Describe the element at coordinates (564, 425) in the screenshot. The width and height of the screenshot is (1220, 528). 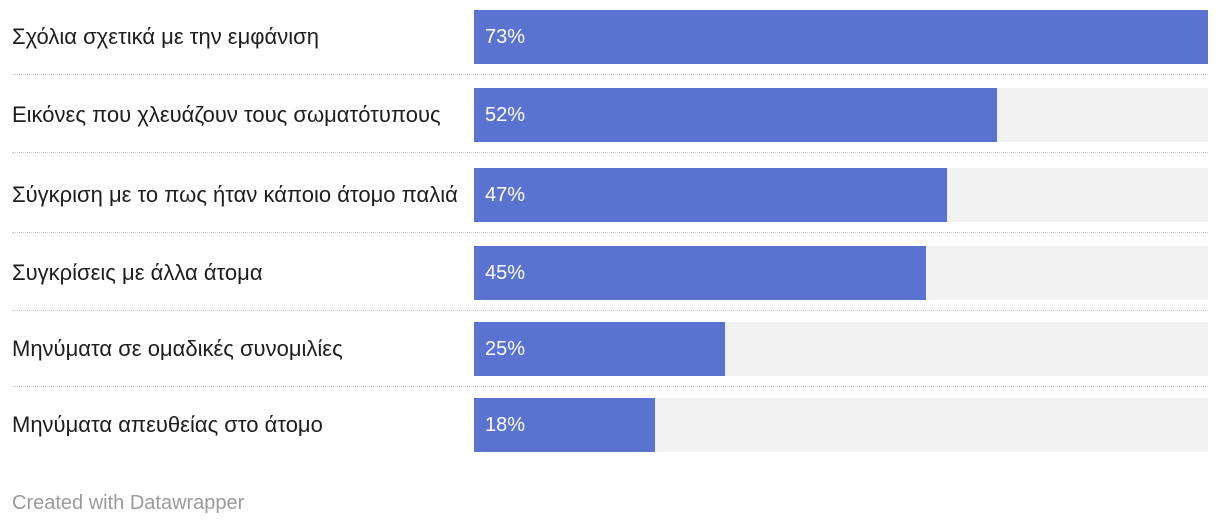
I see `bar: 18%` at that location.